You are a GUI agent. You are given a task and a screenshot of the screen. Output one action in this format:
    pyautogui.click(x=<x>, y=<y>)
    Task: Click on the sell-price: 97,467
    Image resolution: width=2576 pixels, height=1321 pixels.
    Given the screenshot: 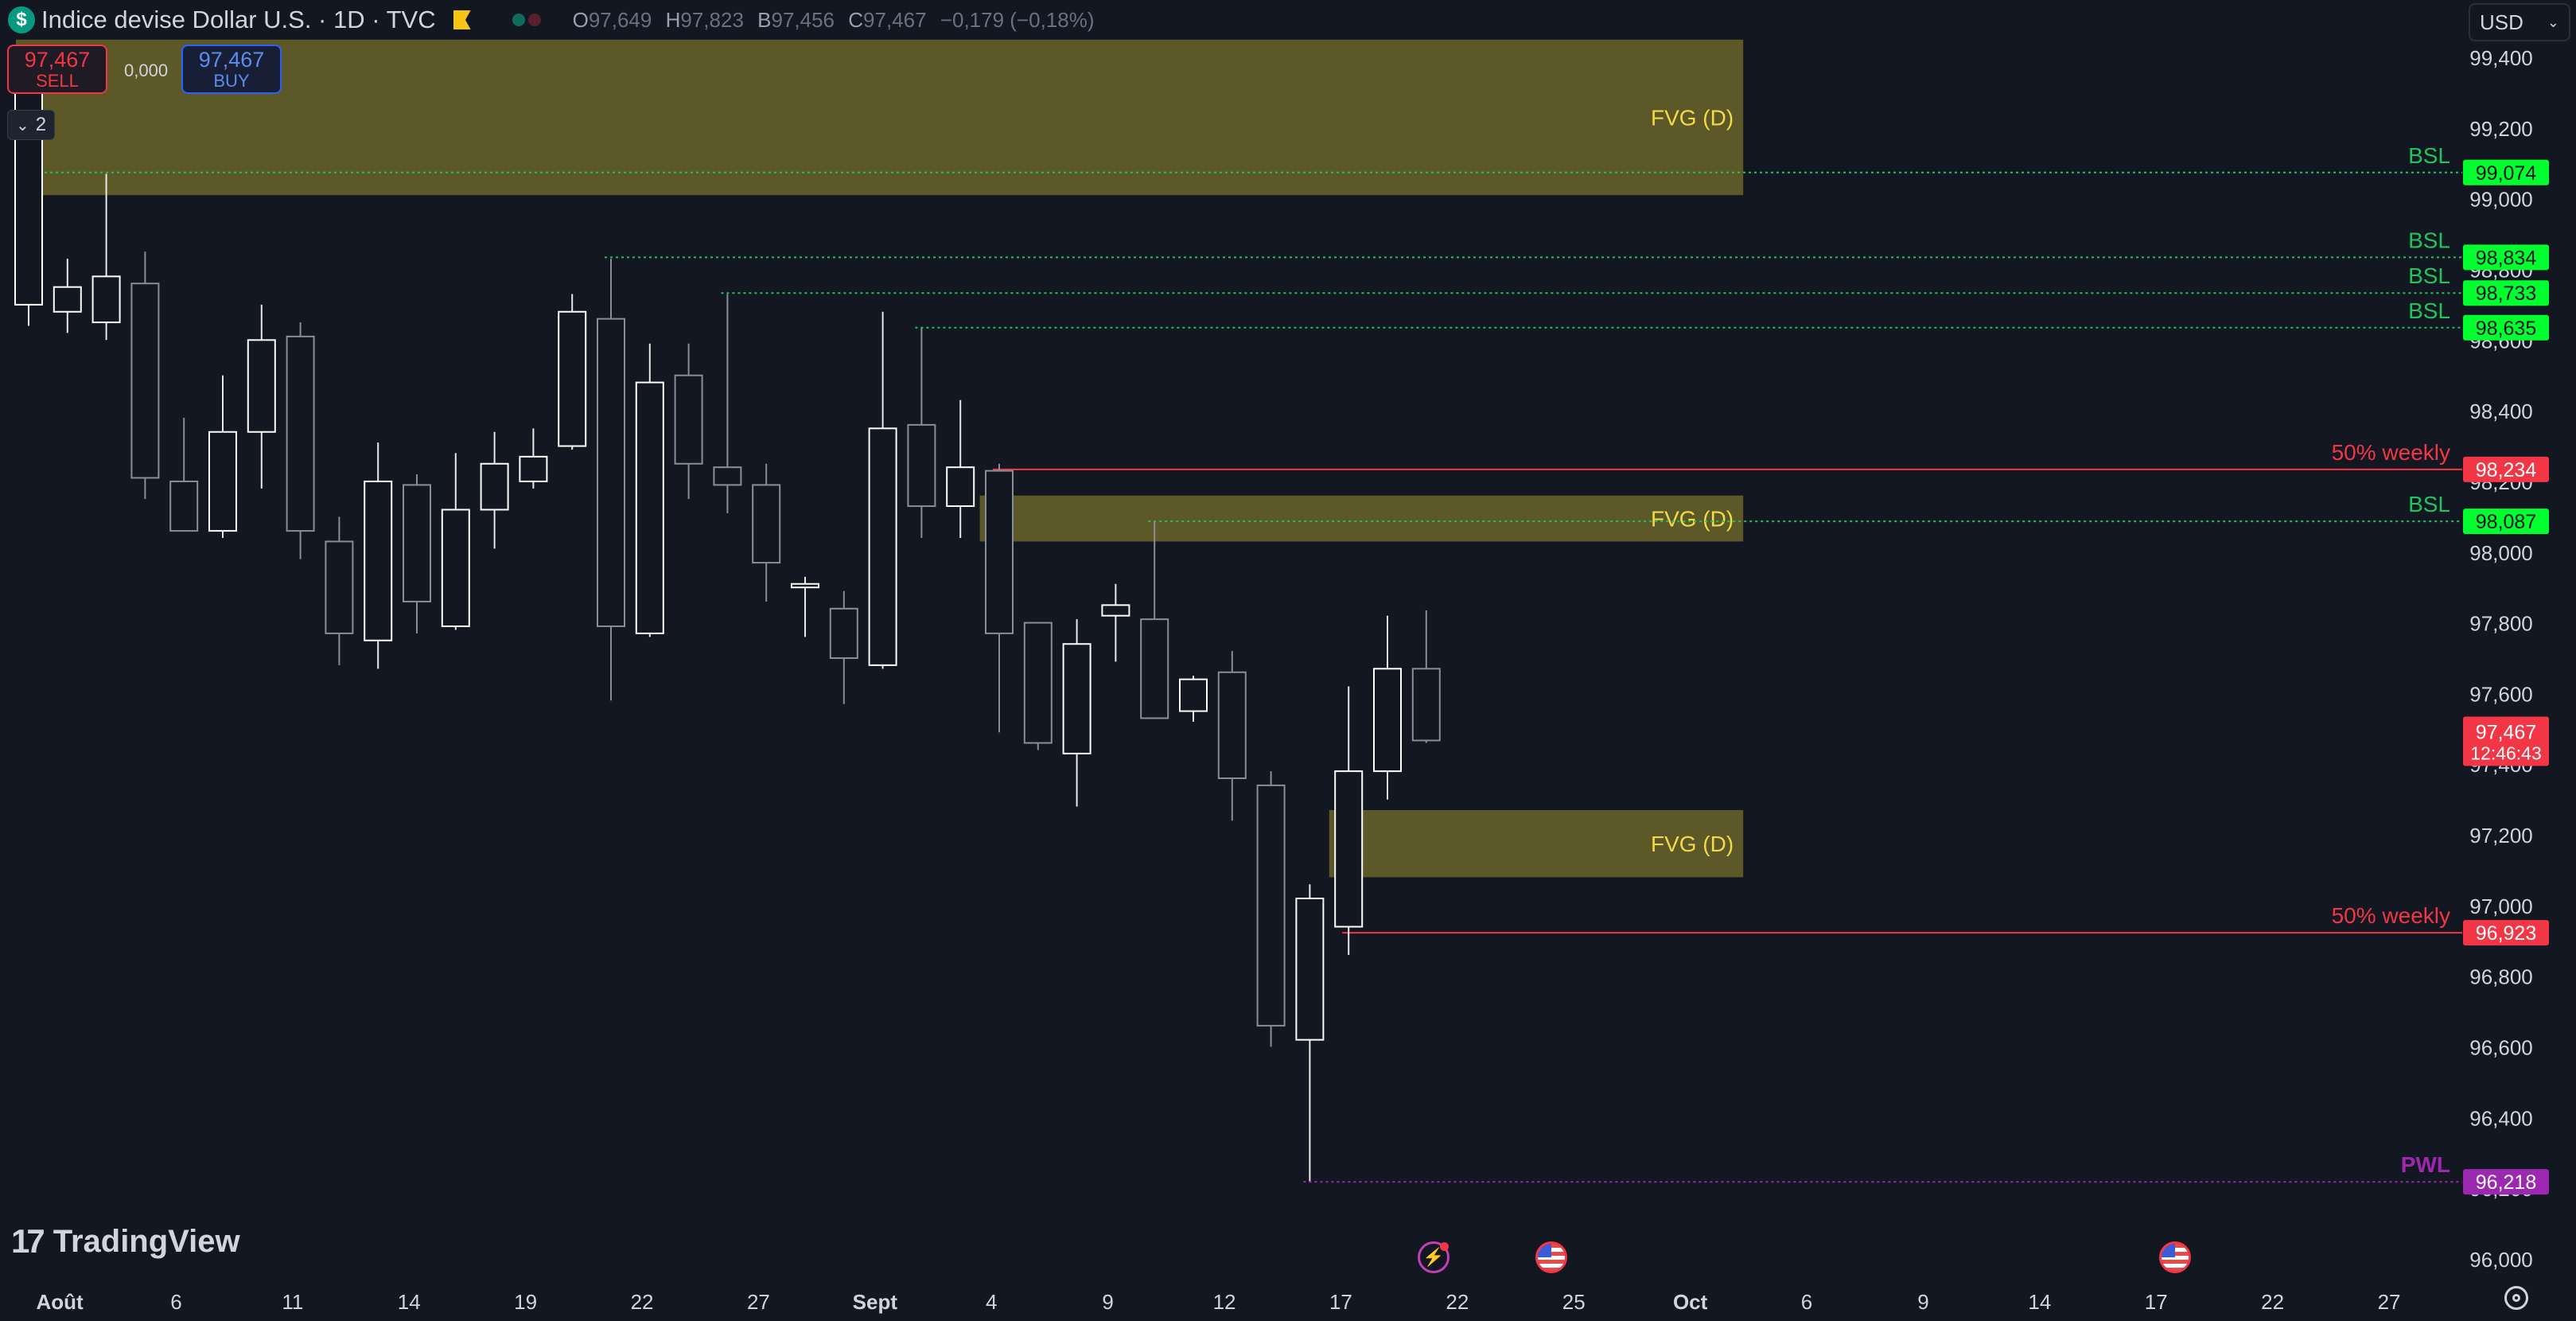 What is the action you would take?
    pyautogui.click(x=58, y=60)
    